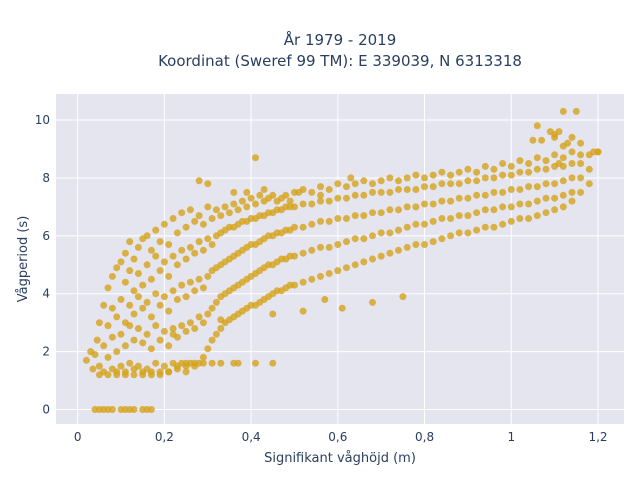 The height and width of the screenshot is (480, 640). I want to click on y-tick-label: 6, so click(46, 236).